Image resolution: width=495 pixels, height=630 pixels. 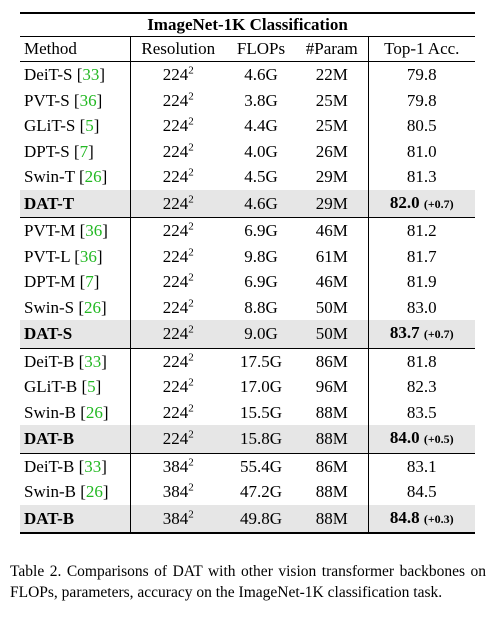 What do you see at coordinates (261, 465) in the screenshot?
I see `flops-cell: 55.4G` at bounding box center [261, 465].